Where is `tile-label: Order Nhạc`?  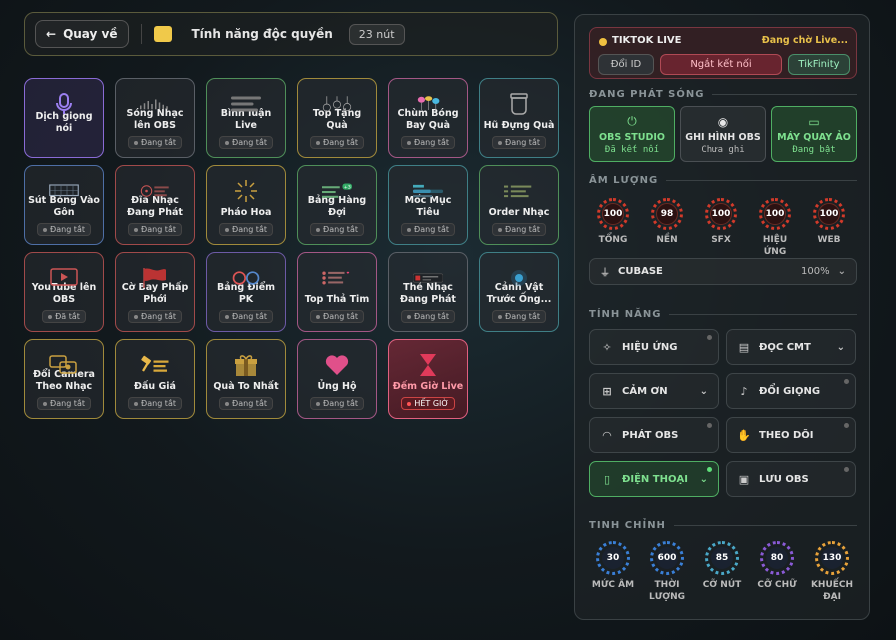 tile-label: Order Nhạc is located at coordinates (519, 212).